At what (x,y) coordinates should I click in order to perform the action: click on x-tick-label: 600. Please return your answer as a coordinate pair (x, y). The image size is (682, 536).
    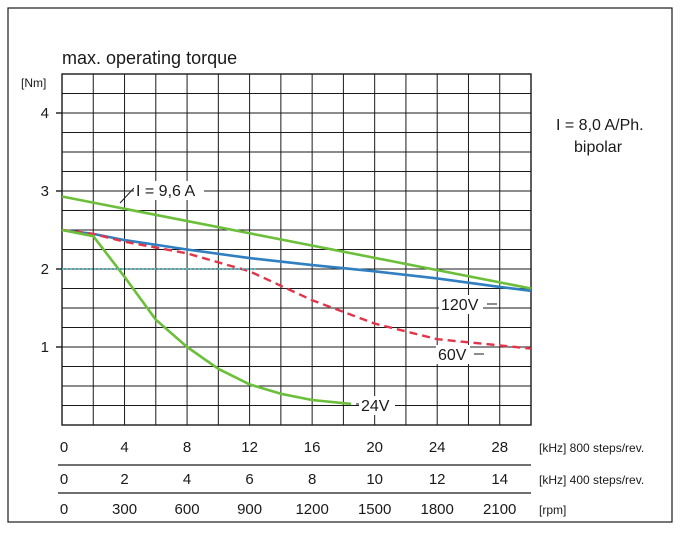
    Looking at the image, I should click on (187, 509).